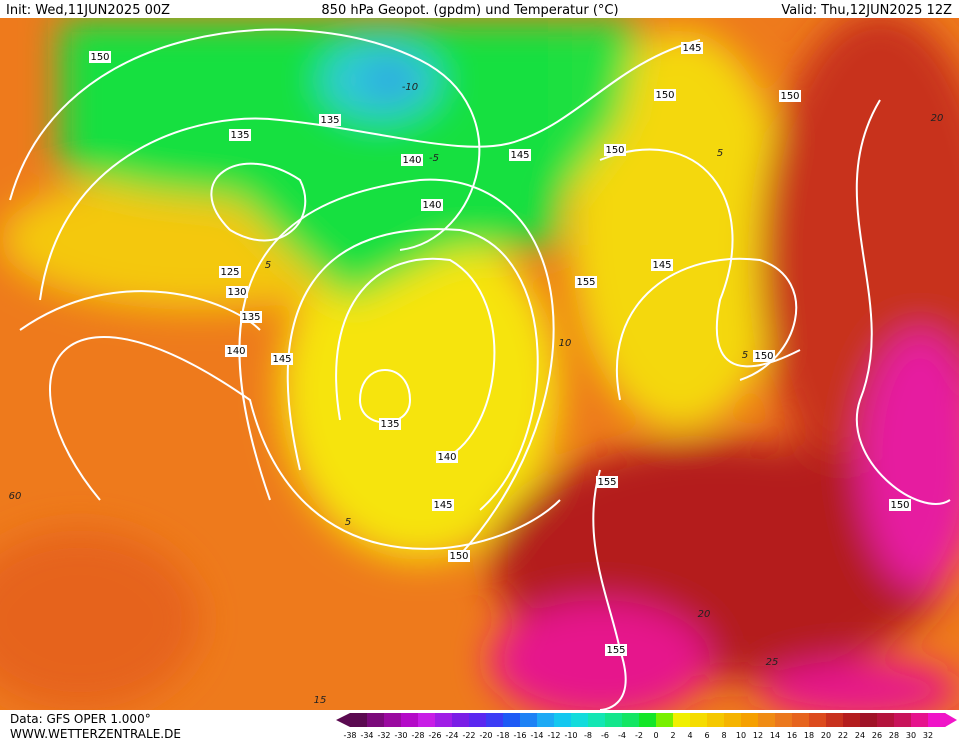 The image size is (959, 741). I want to click on colorbar-label: -6, so click(605, 735).